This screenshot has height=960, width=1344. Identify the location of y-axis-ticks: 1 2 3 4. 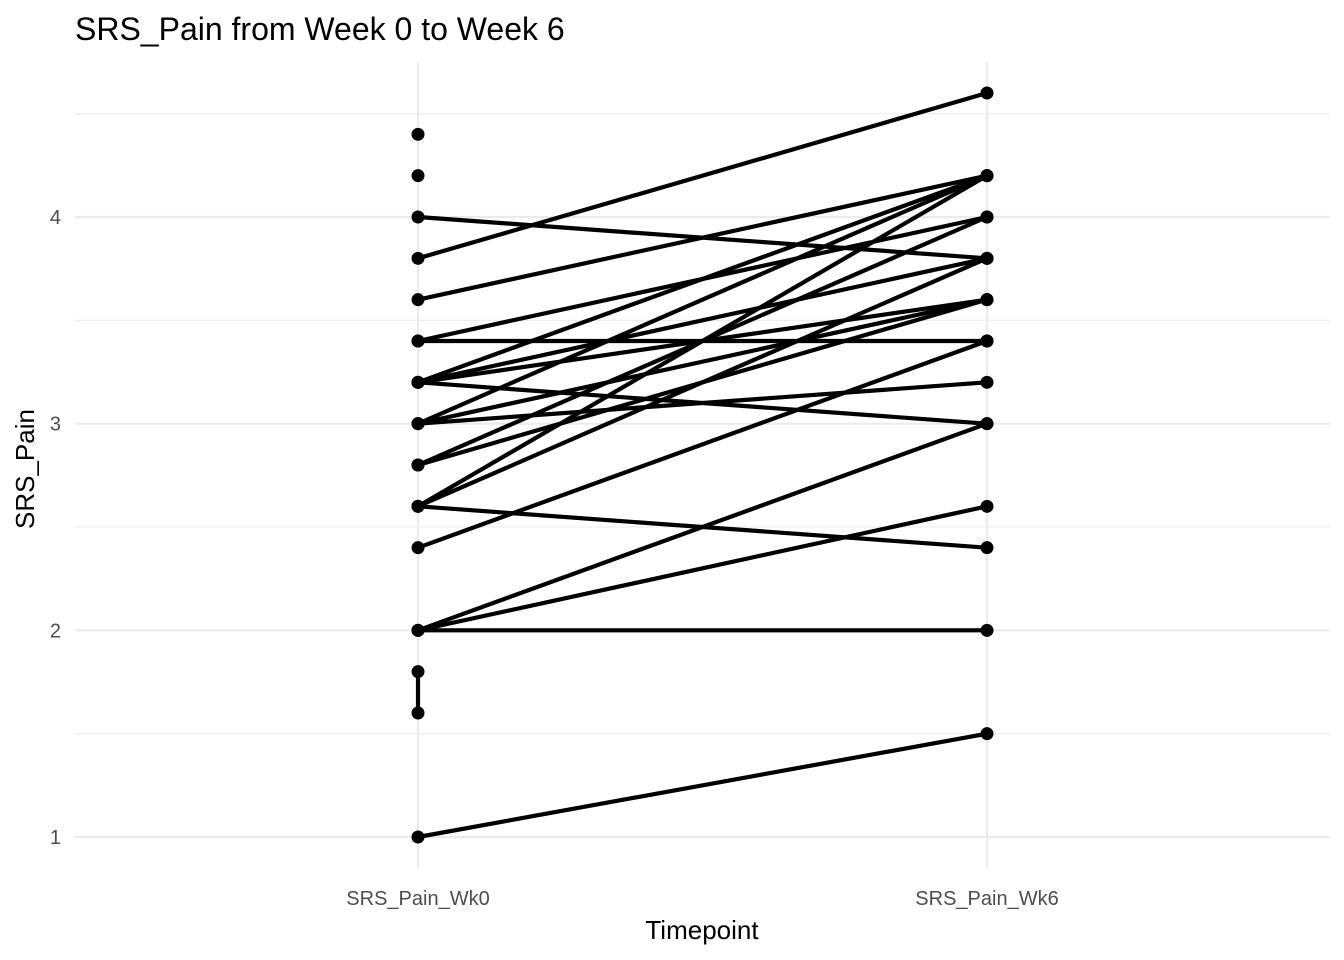
(55, 528).